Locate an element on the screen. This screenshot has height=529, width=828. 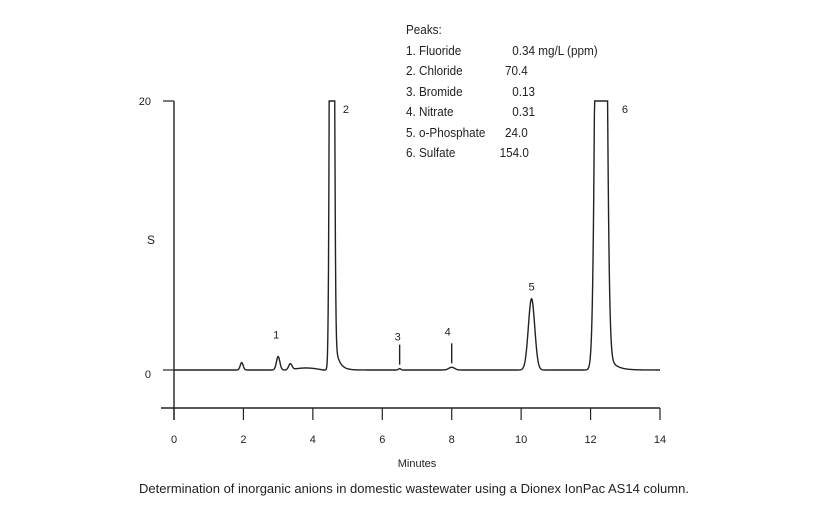
peak-label: 4 is located at coordinates (448, 332).